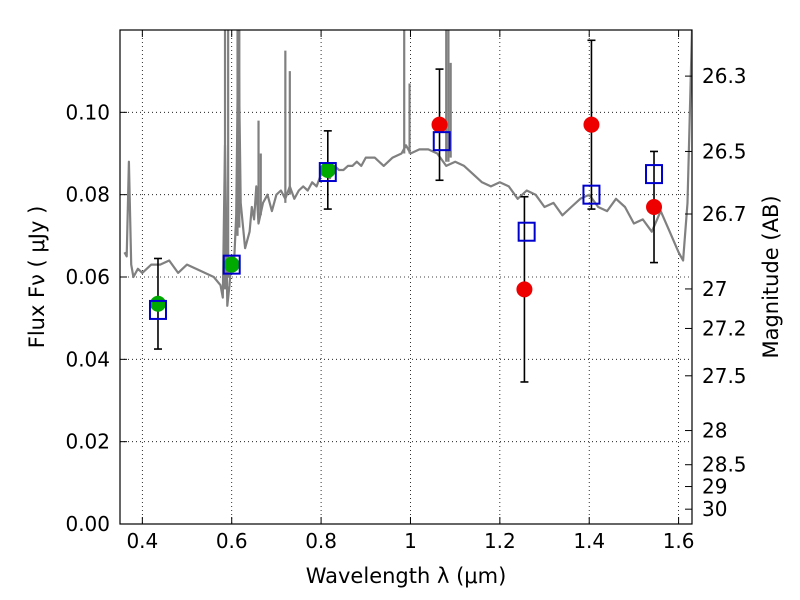 The height and width of the screenshot is (600, 800). I want to click on y-axis-label: Flux Fν ( μJy ), so click(37, 277).